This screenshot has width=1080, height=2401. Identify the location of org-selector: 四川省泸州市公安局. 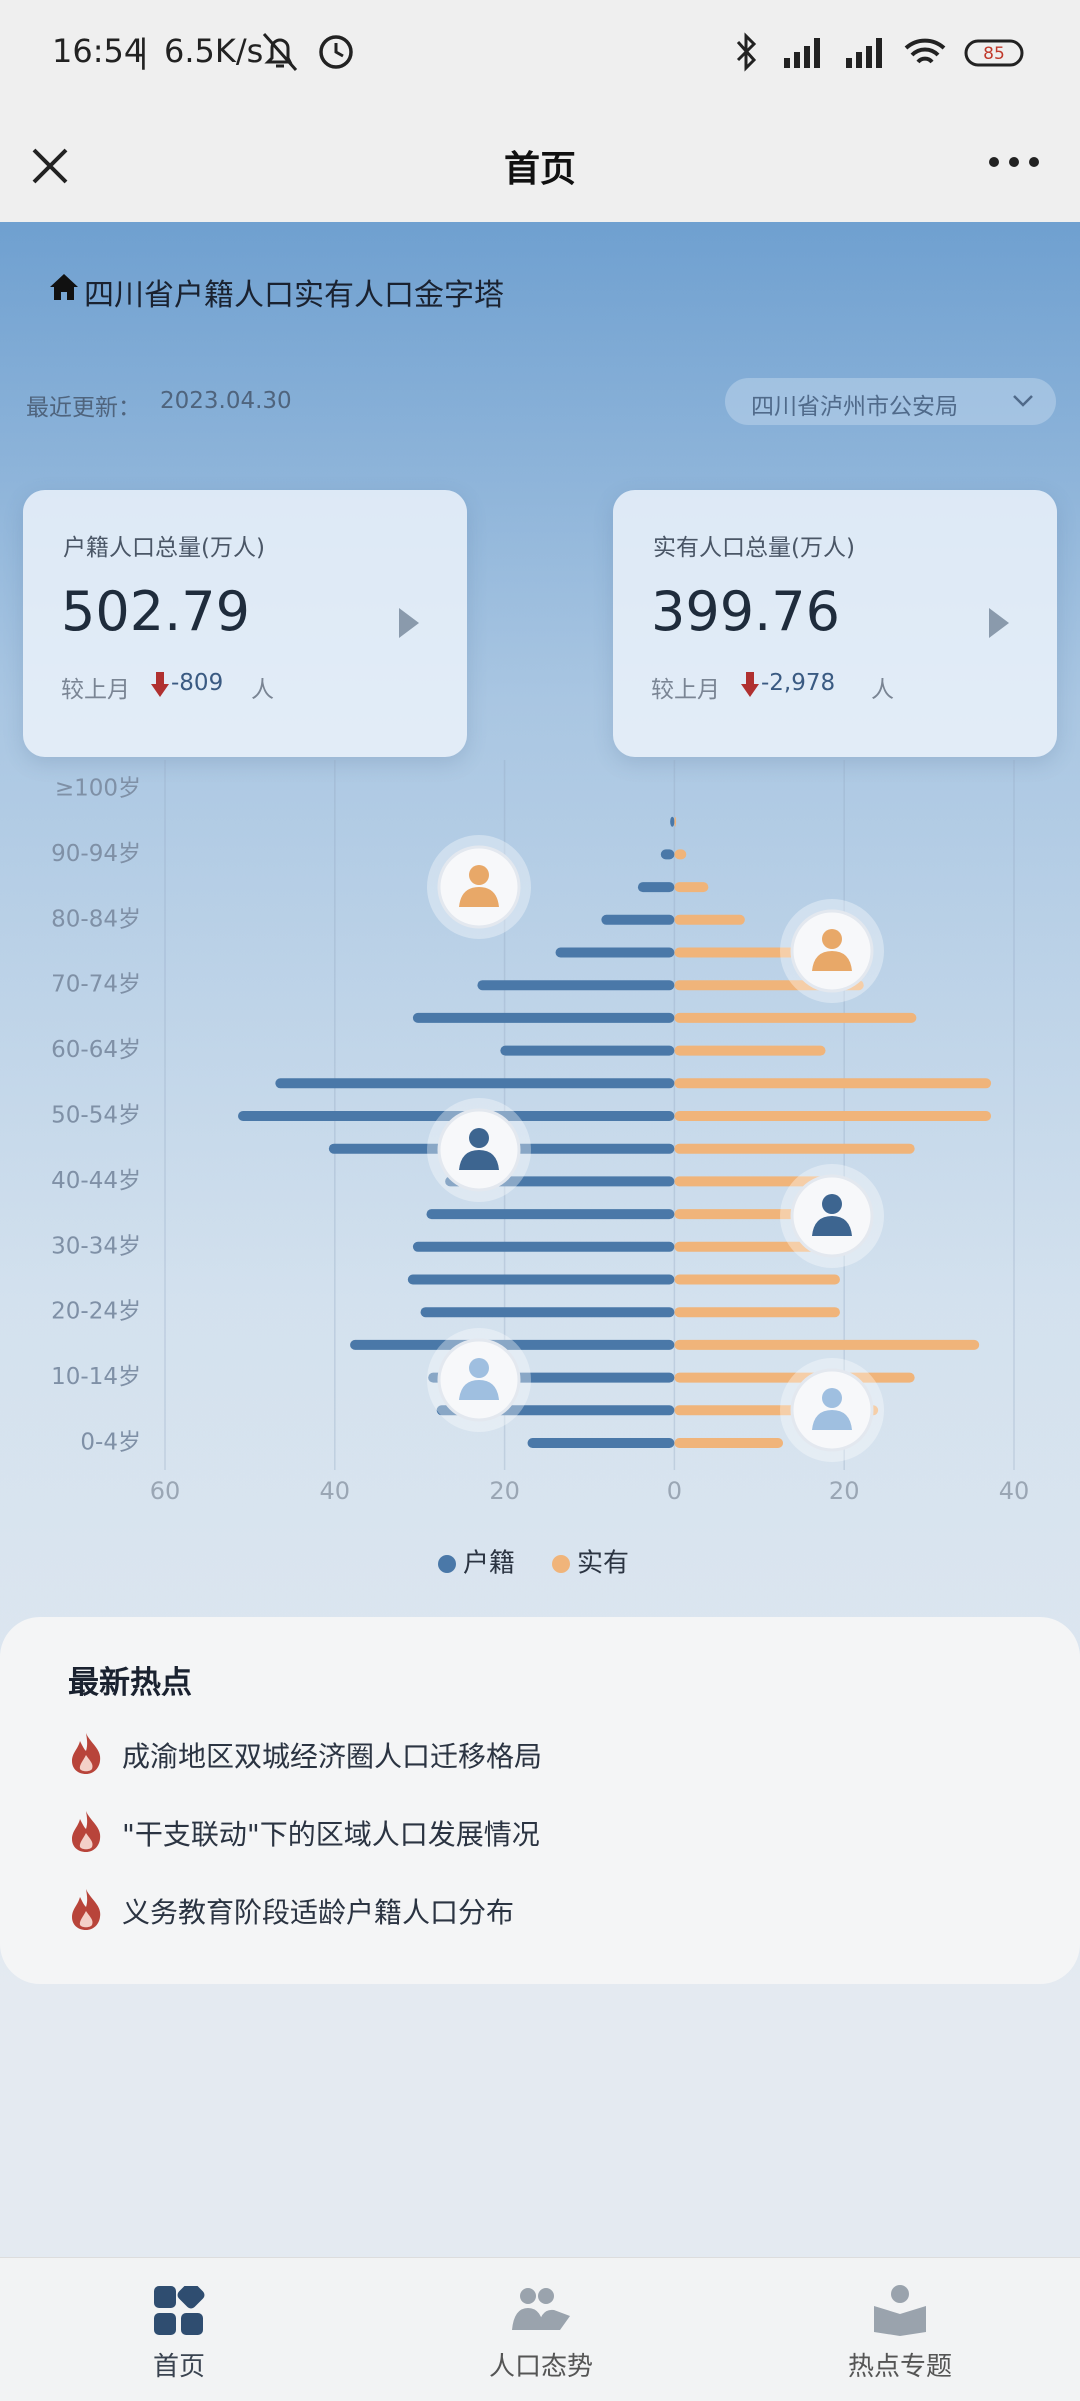
(890, 401).